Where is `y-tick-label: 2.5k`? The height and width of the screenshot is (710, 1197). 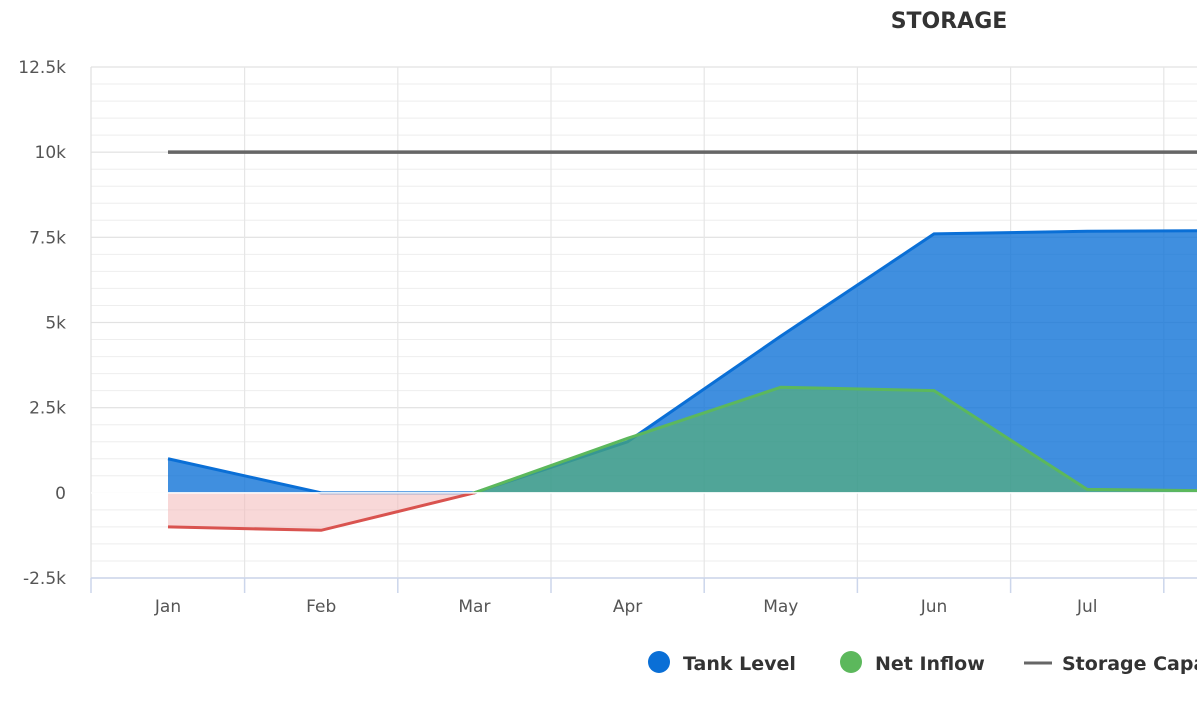
y-tick-label: 2.5k is located at coordinates (47, 409).